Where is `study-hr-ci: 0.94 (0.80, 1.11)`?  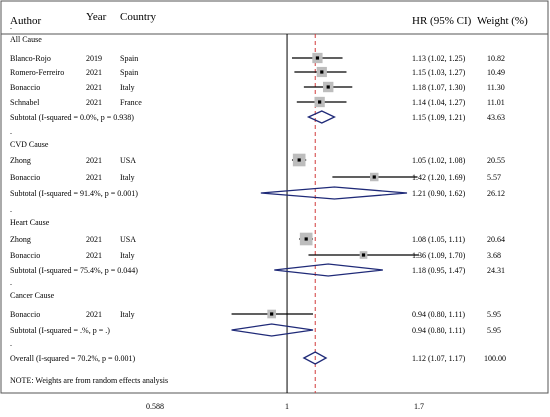 study-hr-ci: 0.94 (0.80, 1.11) is located at coordinates (438, 314).